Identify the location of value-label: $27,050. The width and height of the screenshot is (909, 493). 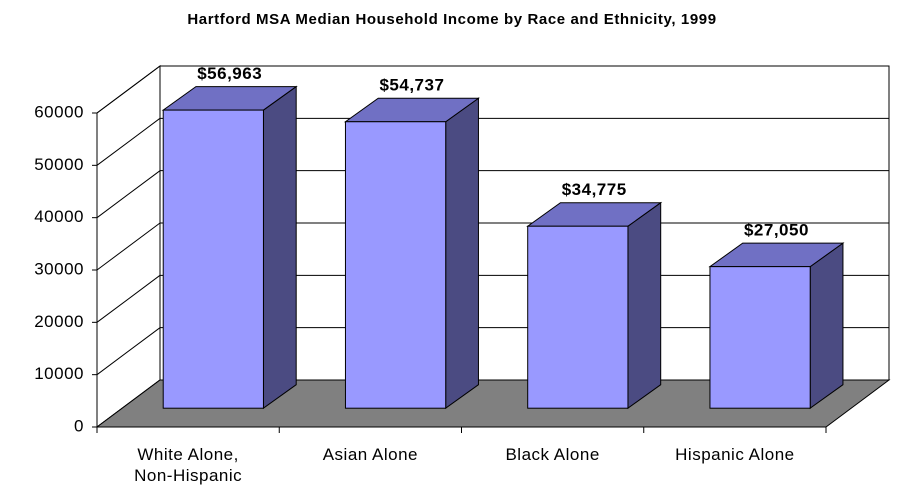
(776, 230).